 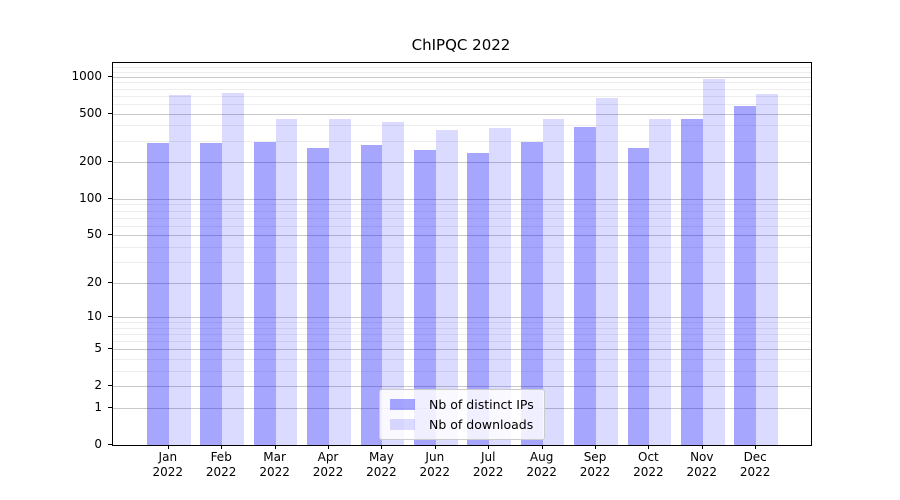 What do you see at coordinates (462, 414) in the screenshot?
I see `legend: Nb of distinct IPs Nb of downloads` at bounding box center [462, 414].